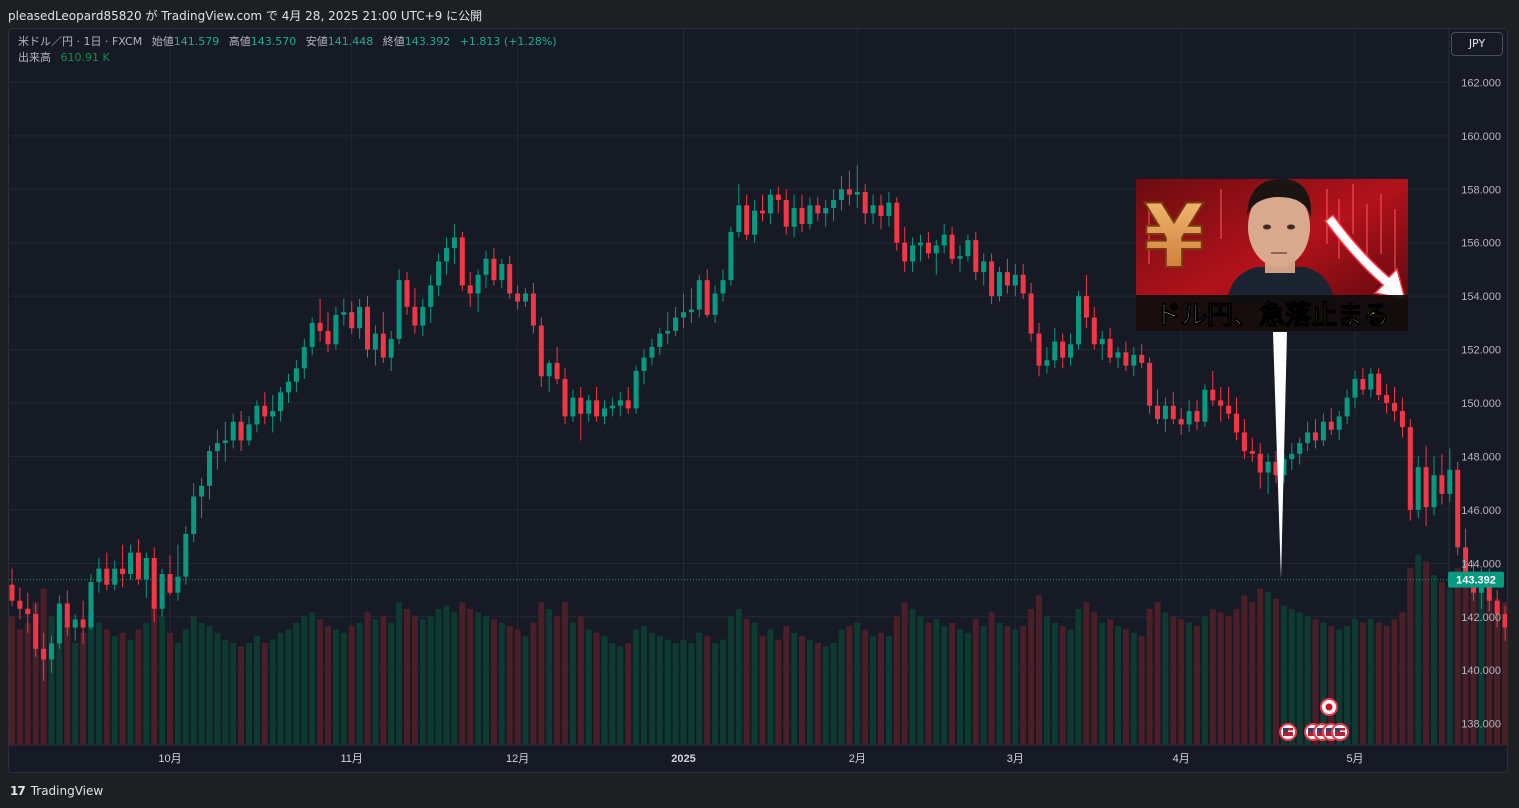 The height and width of the screenshot is (808, 1519). What do you see at coordinates (1314, 719) in the screenshot?
I see `economic-events` at bounding box center [1314, 719].